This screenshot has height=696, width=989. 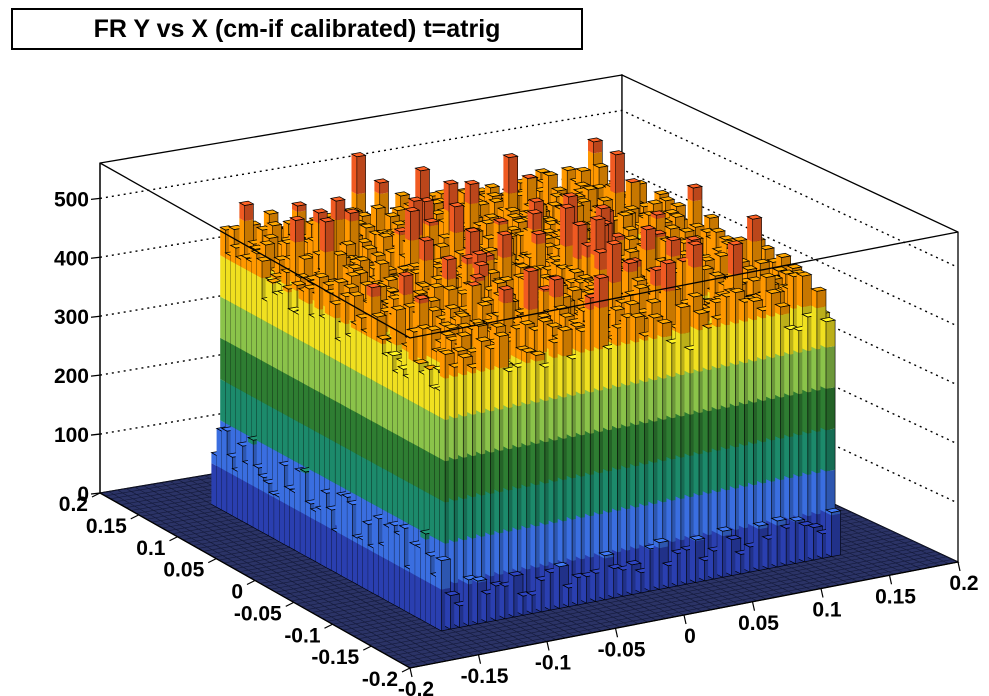 I want to click on chart-title-box: FR Y vs X (cm-if calibrated) t=atrig, so click(x=297, y=29).